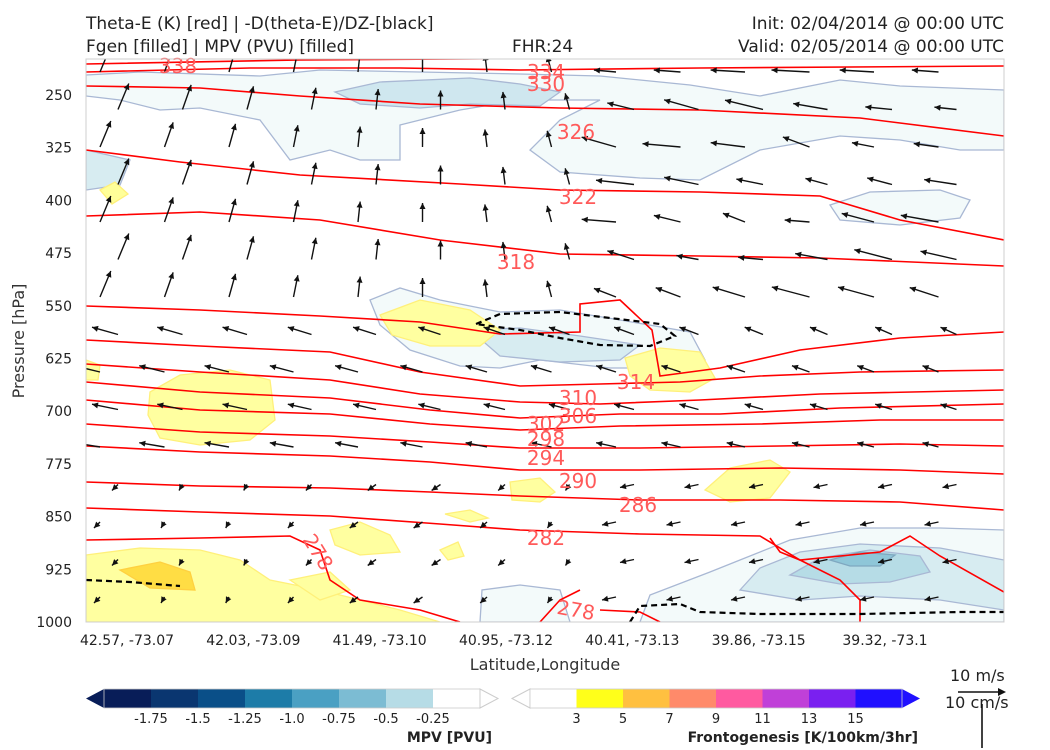 The width and height of the screenshot is (1050, 750). I want to click on mpv-colorbar-tick: -0.25, so click(433, 719).